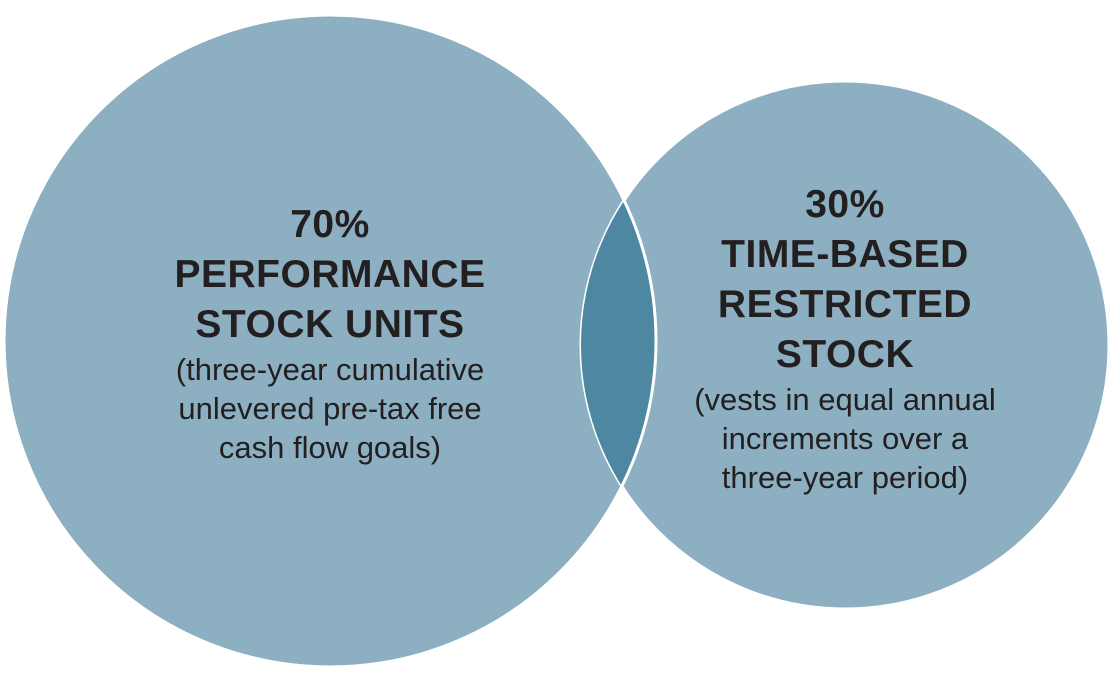 The image size is (1109, 682). Describe the element at coordinates (330, 447) in the screenshot. I see `left-desc-line3: cash flow goals)` at that location.